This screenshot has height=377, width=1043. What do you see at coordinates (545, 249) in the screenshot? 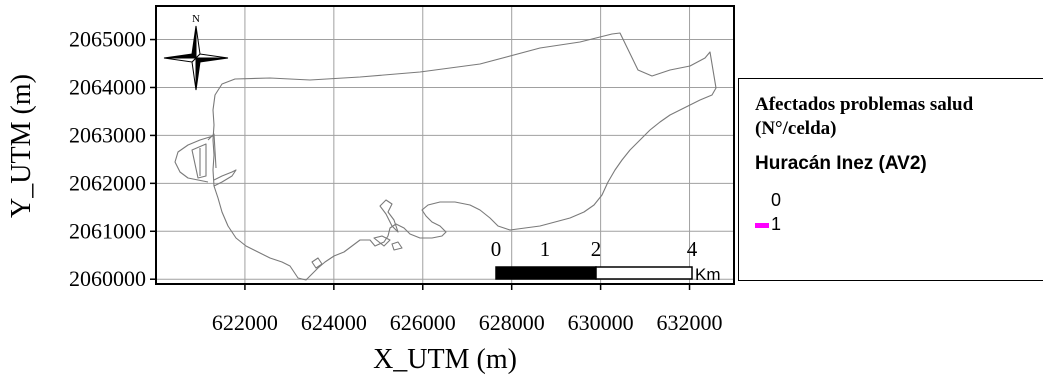
I see `scale-label-1: 1` at bounding box center [545, 249].